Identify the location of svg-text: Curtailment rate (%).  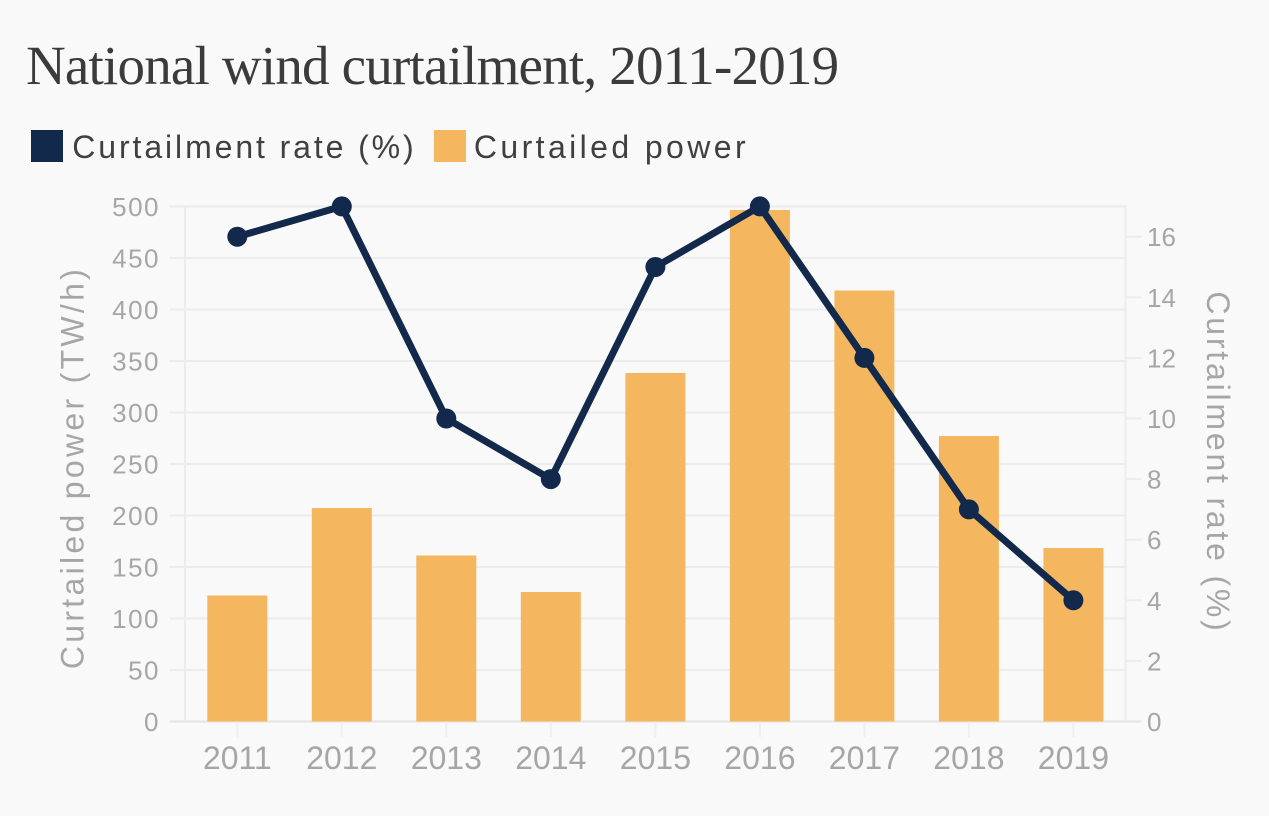
(1218, 462).